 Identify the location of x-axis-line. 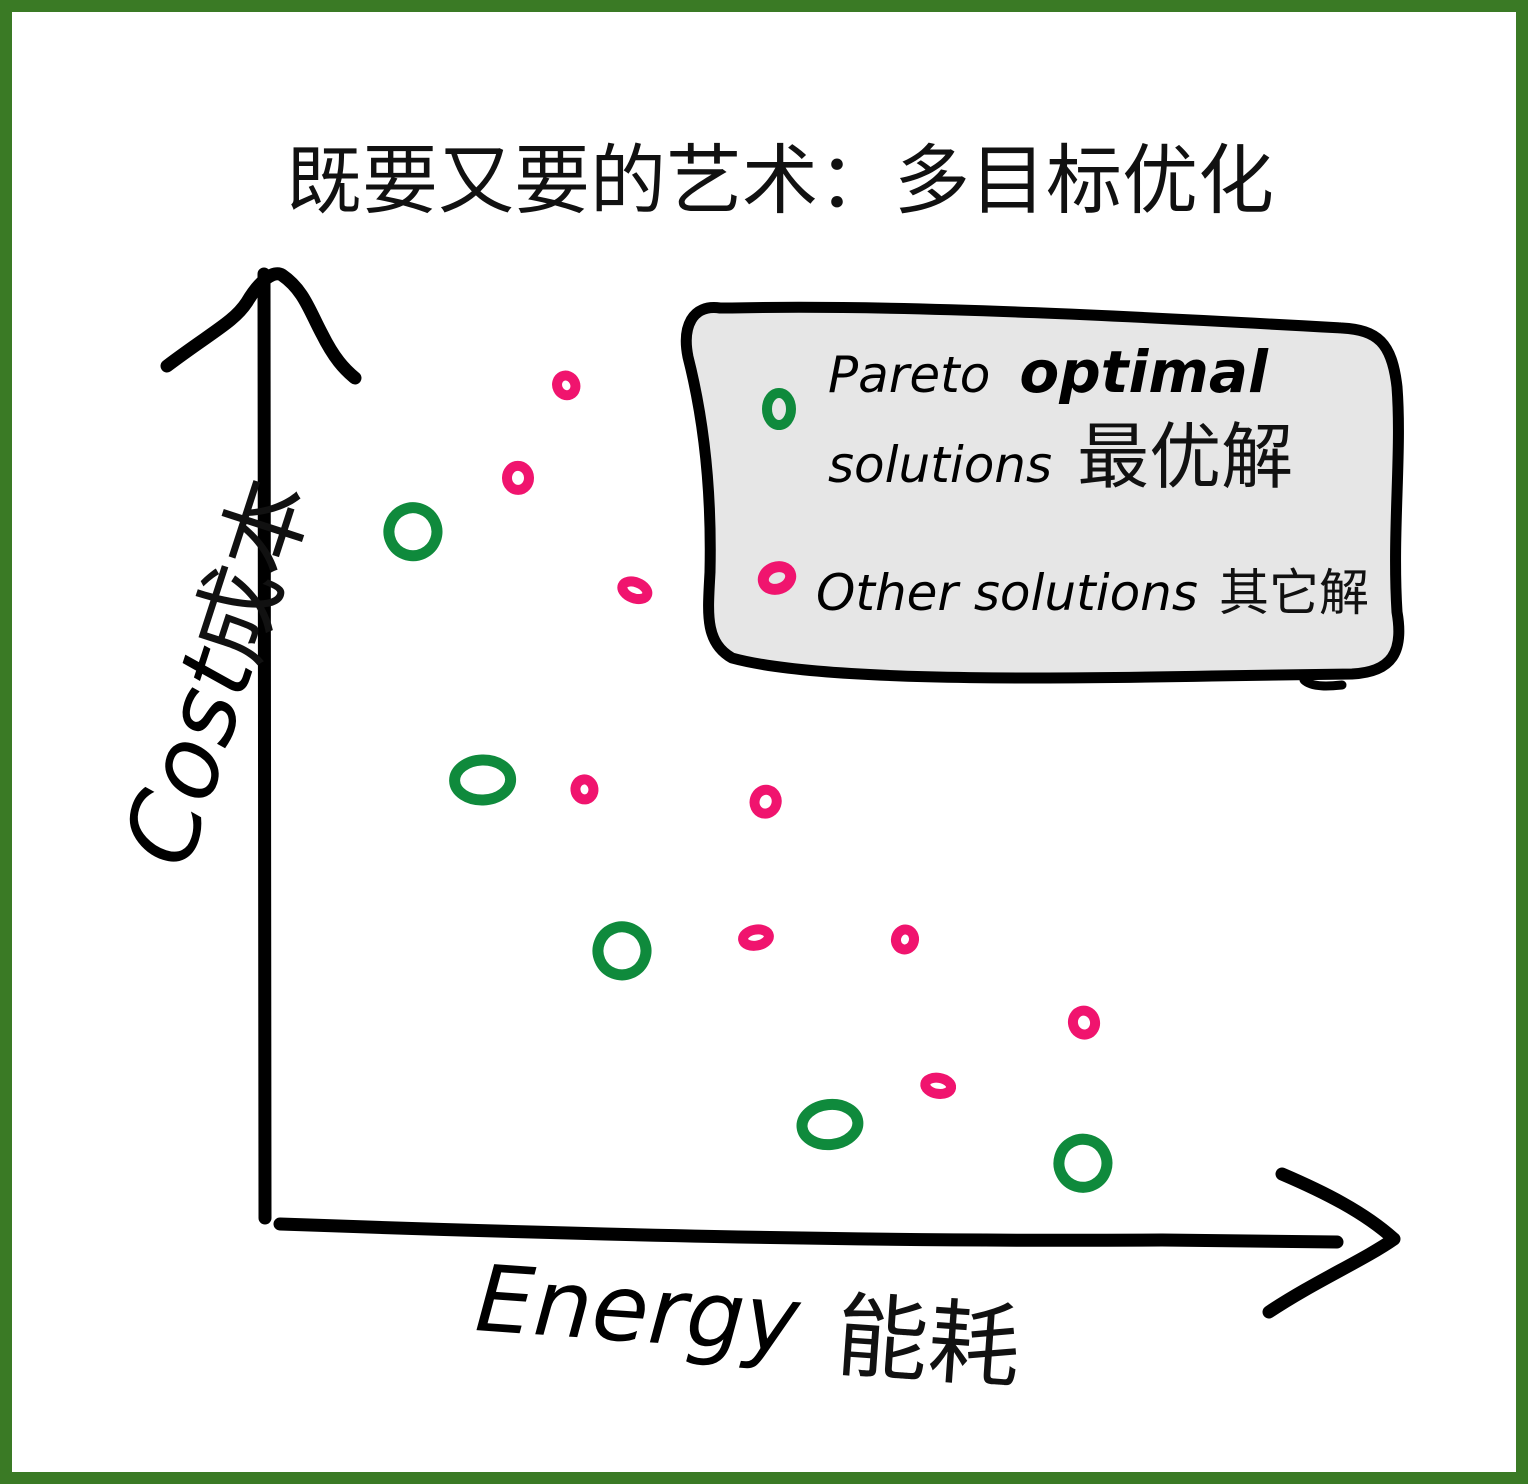
(808, 1233).